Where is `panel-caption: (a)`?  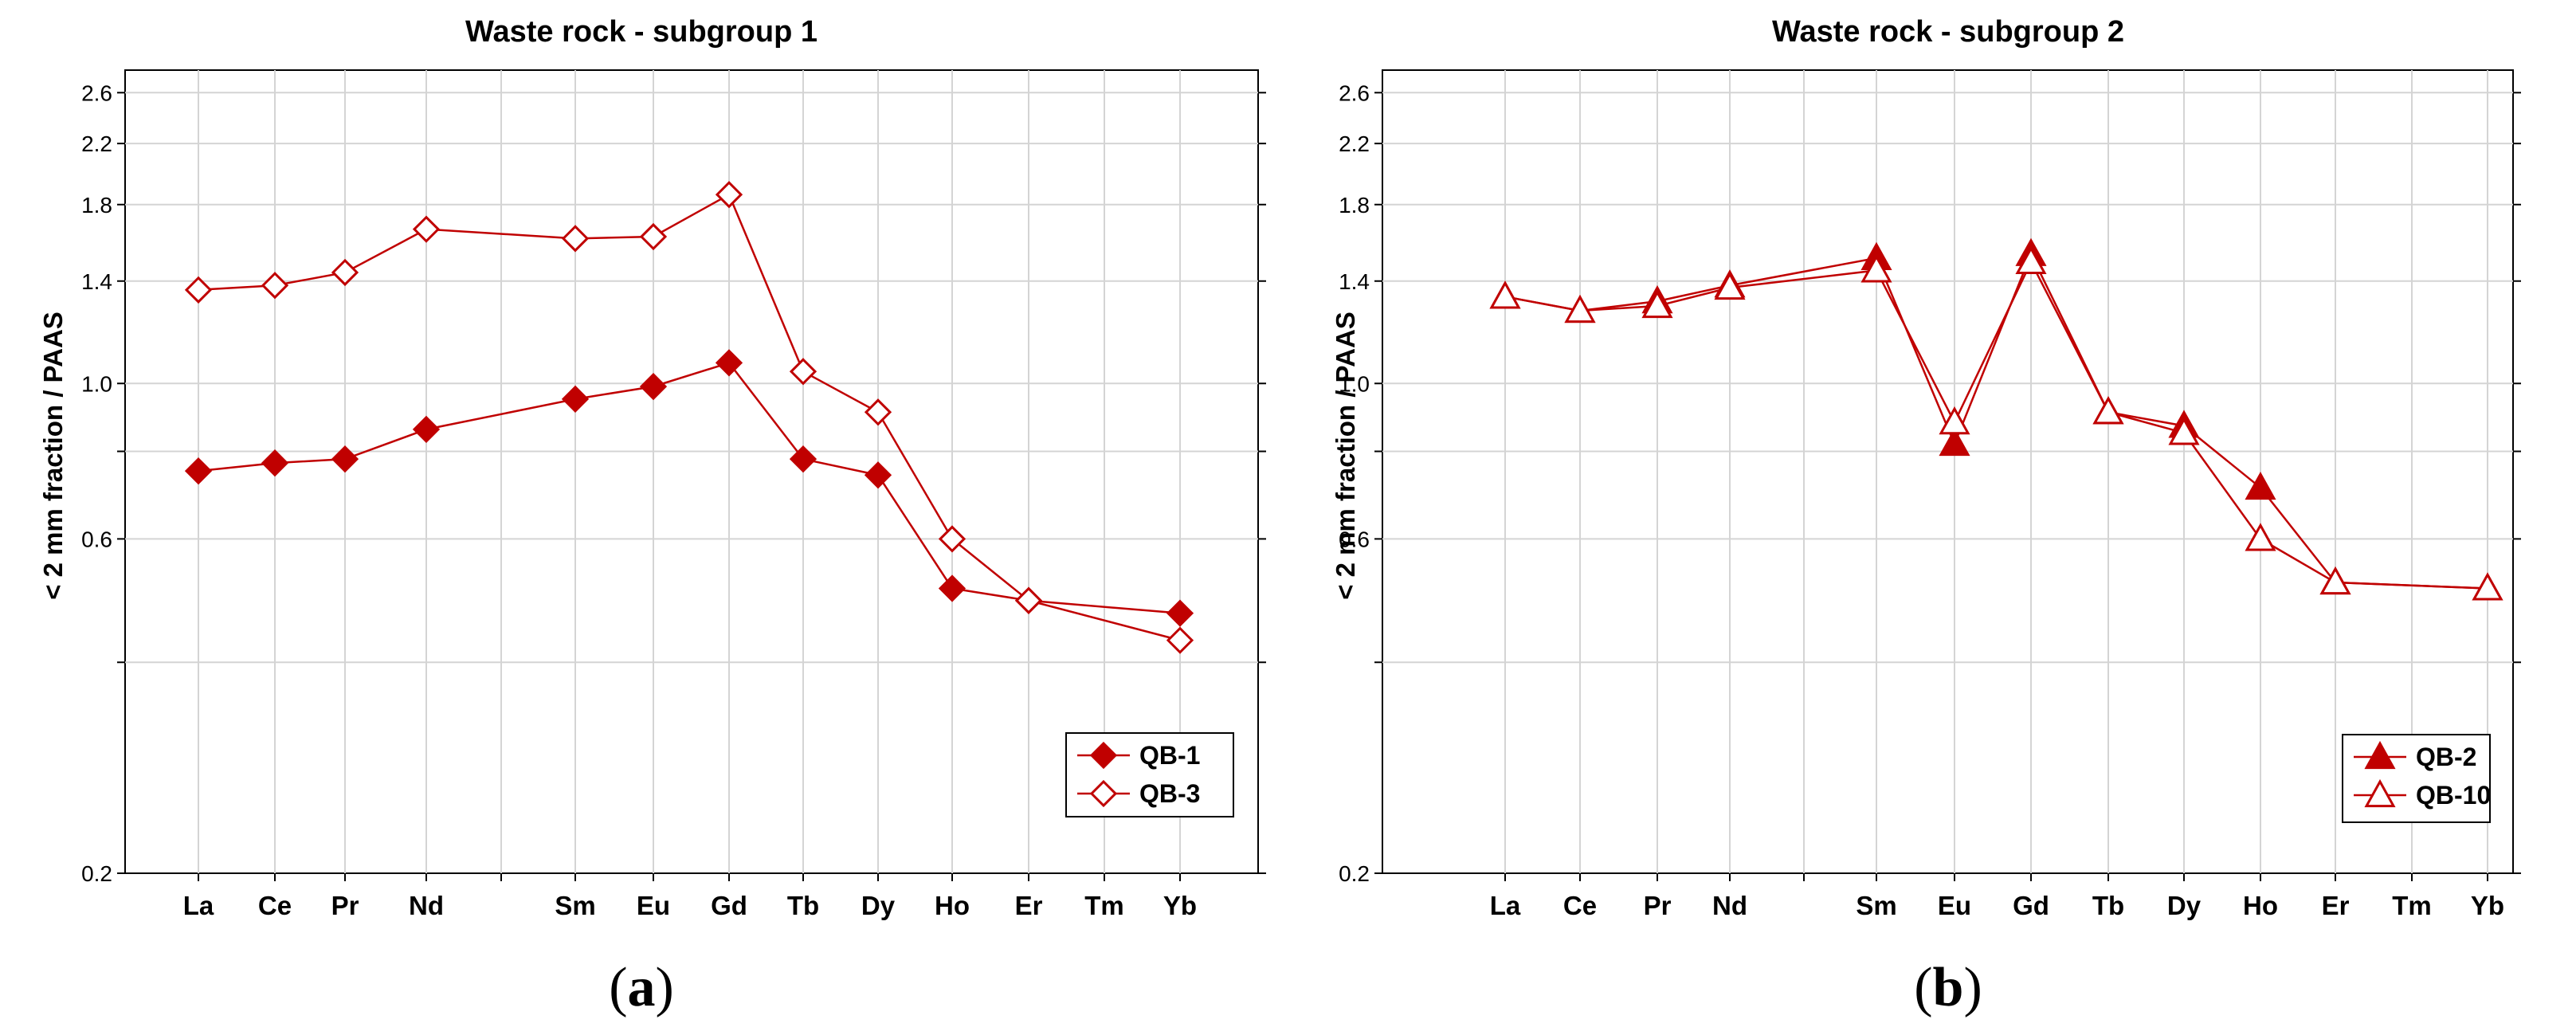
panel-caption: (a) is located at coordinates (641, 987).